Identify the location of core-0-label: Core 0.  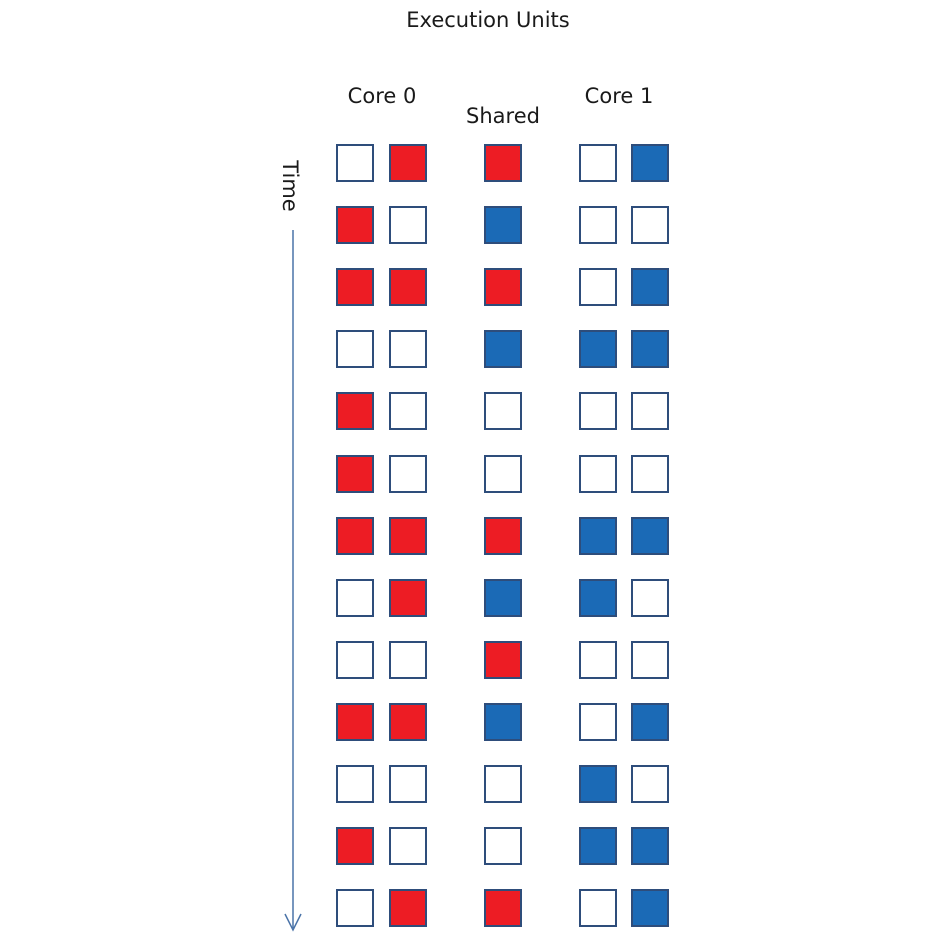
(382, 96).